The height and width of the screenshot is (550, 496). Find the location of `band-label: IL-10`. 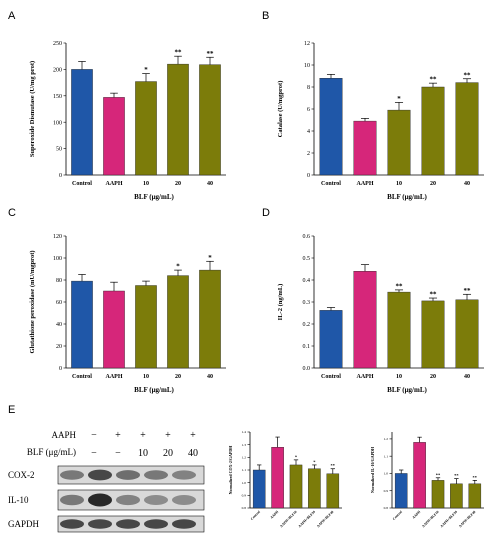

band-label: IL-10 is located at coordinates (18, 500).